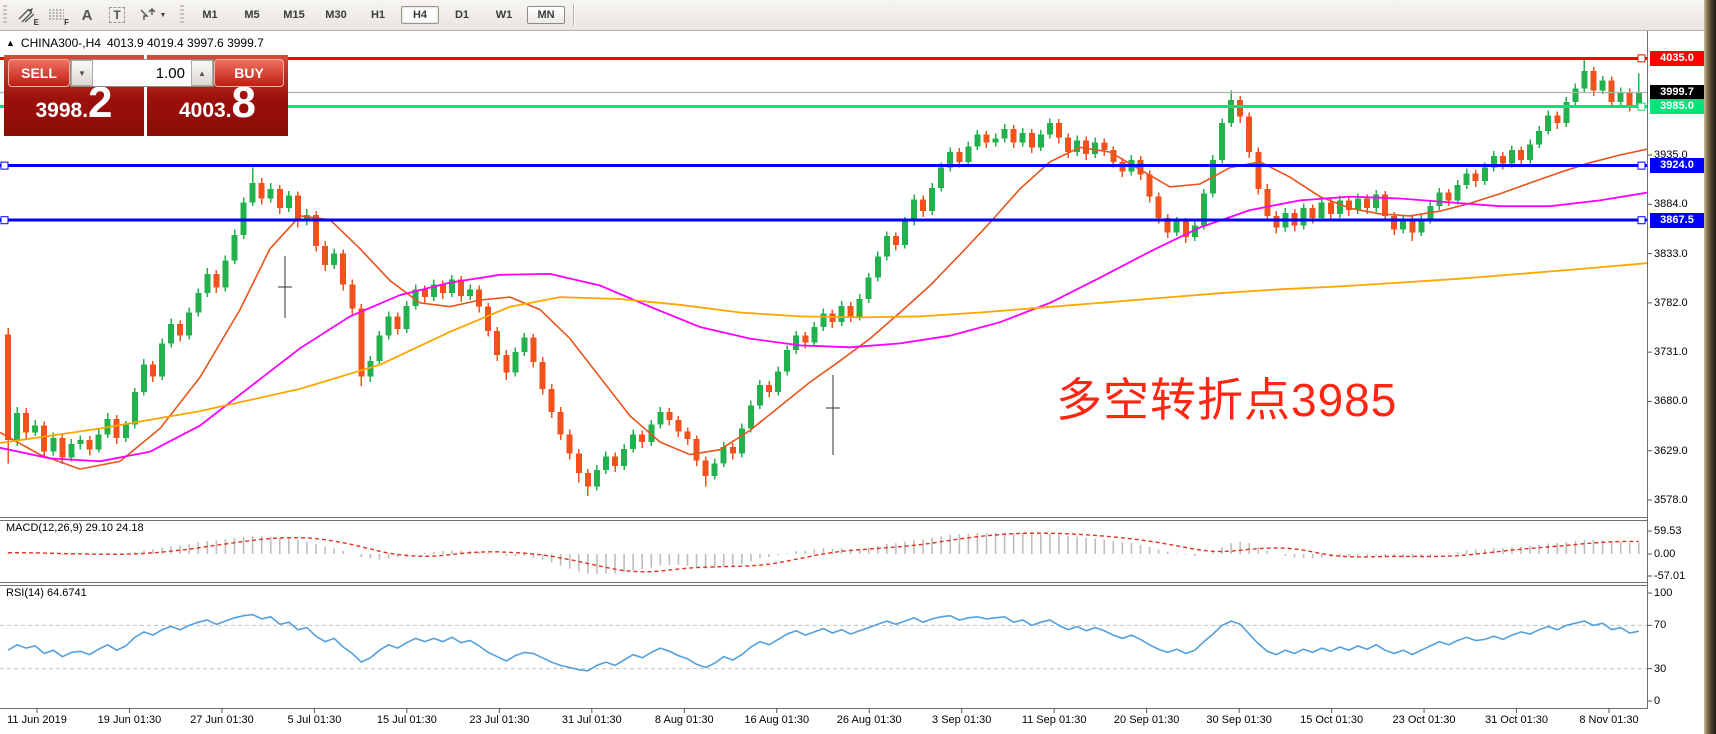 The image size is (1716, 734). What do you see at coordinates (1227, 400) in the screenshot?
I see `chart-text-annotation: 多空转折点3985` at bounding box center [1227, 400].